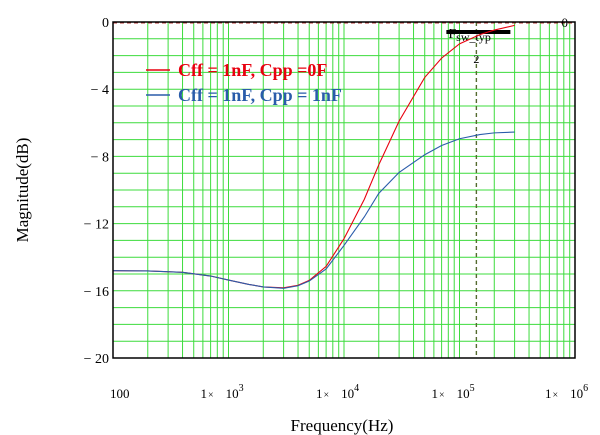  I want to click on y-tick-label: − 8, so click(100, 157).